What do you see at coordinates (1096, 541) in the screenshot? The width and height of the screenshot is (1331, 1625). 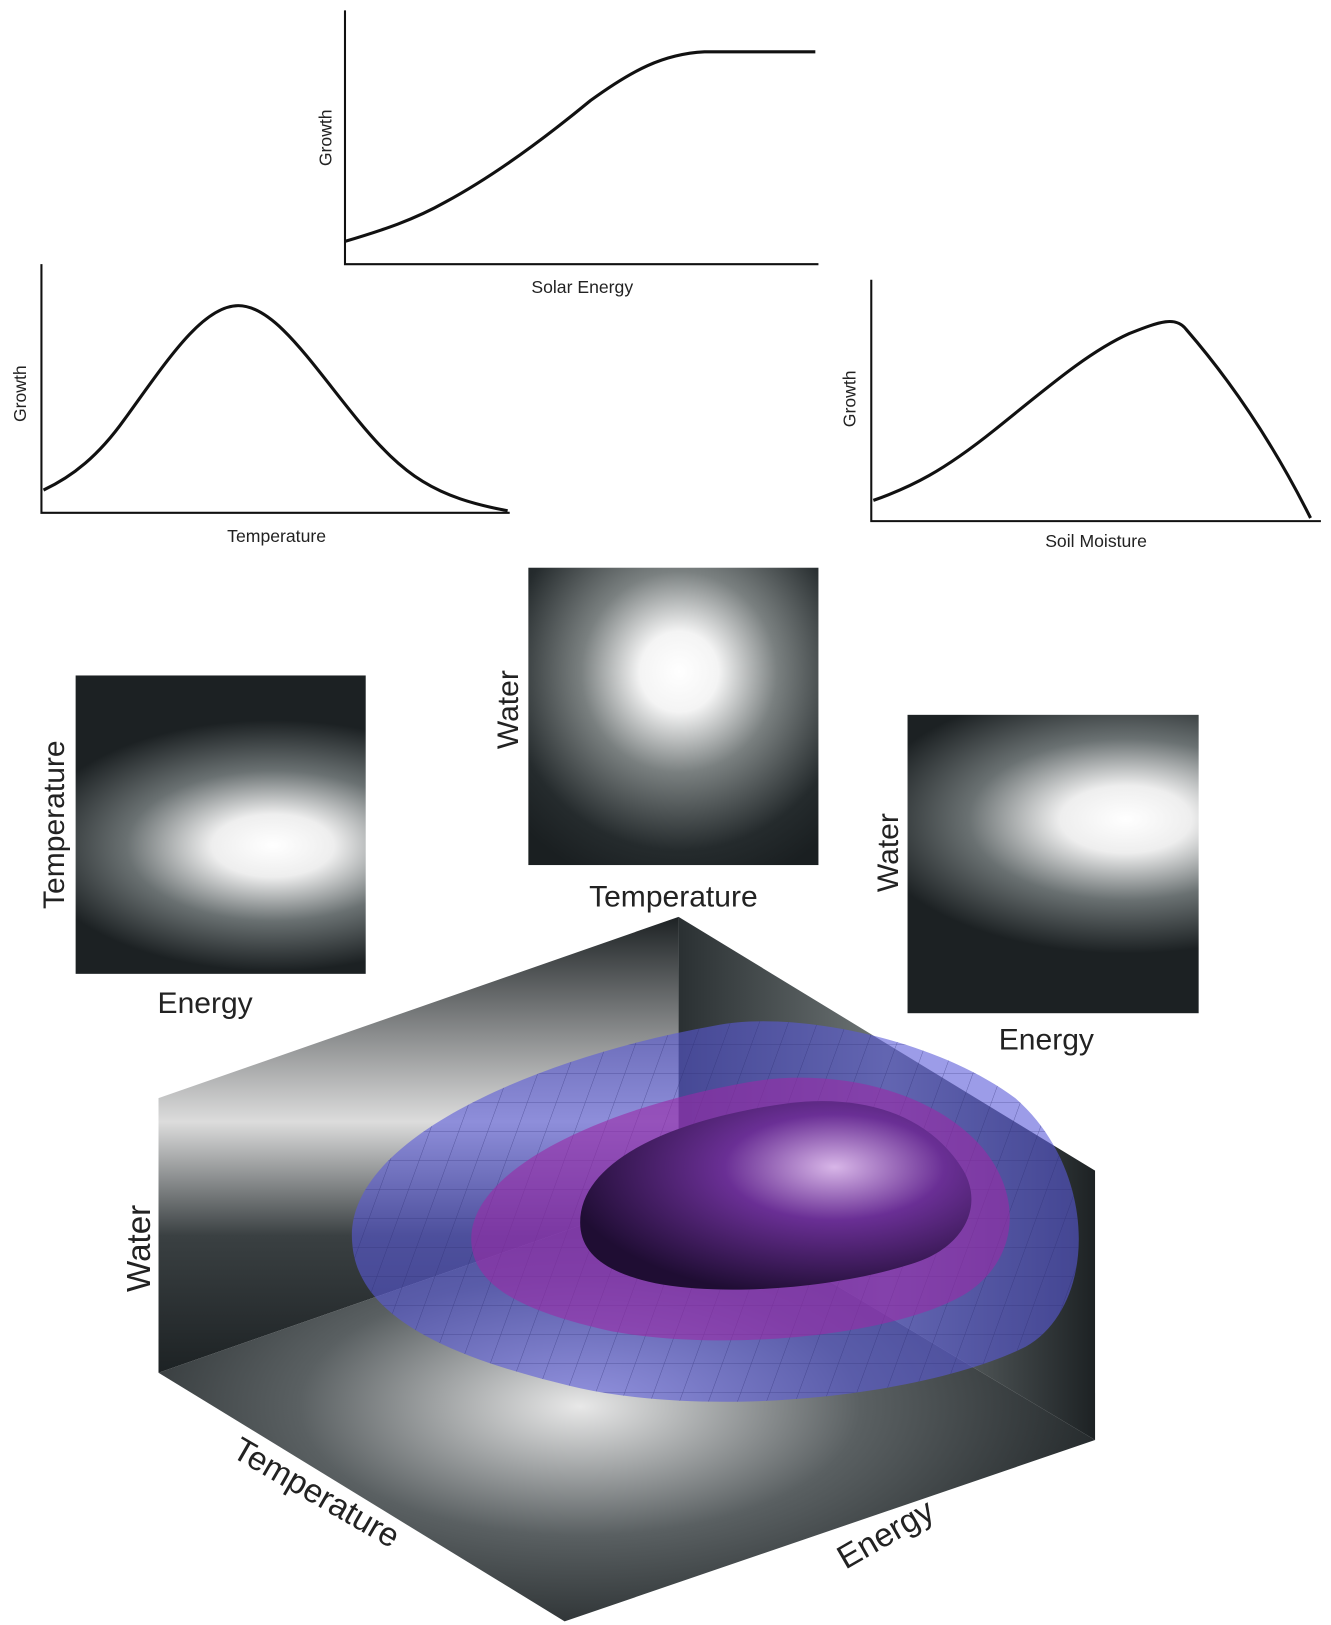 I see `x-label: Soil Moisture` at bounding box center [1096, 541].